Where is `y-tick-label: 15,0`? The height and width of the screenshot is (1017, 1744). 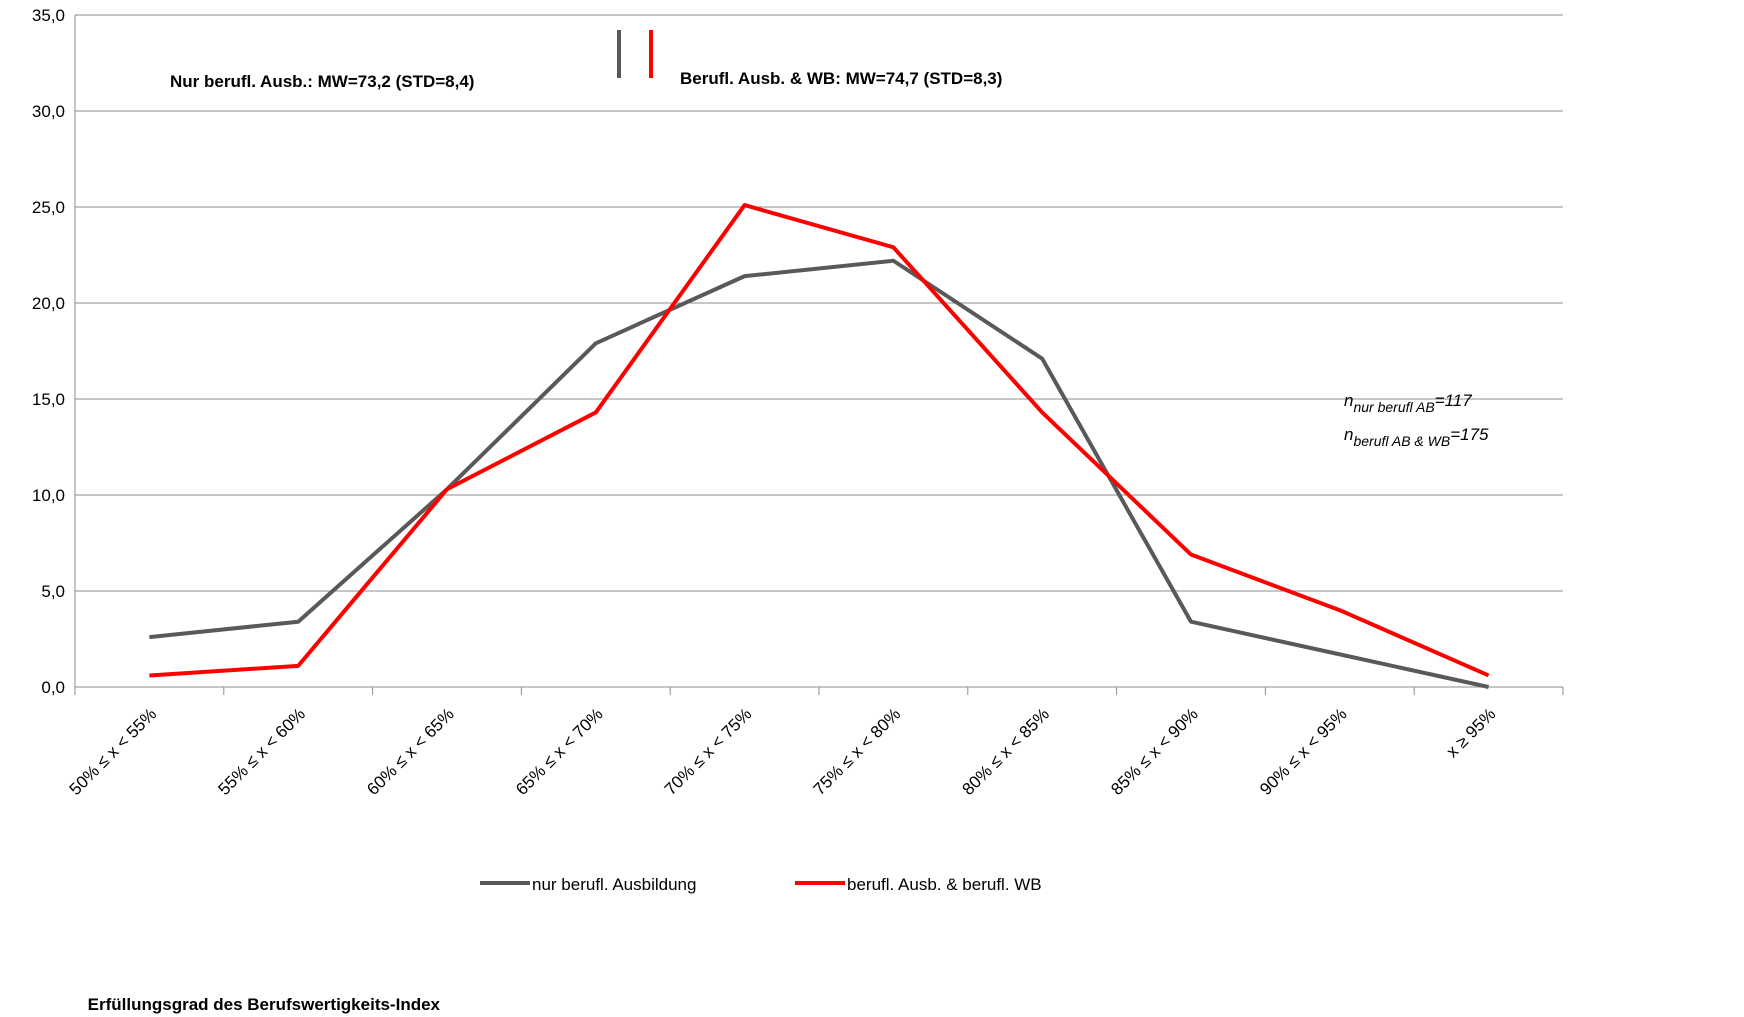
y-tick-label: 15,0 is located at coordinates (48, 399).